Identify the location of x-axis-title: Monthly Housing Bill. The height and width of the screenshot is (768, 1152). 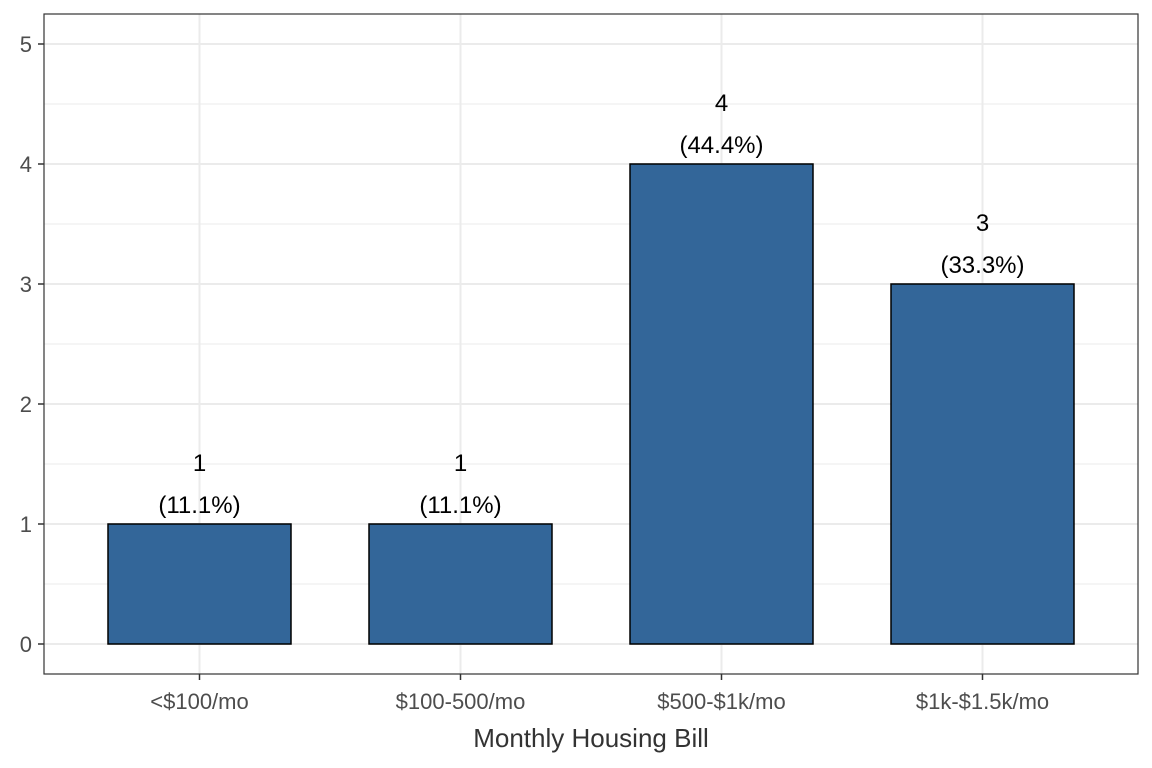
(591, 738).